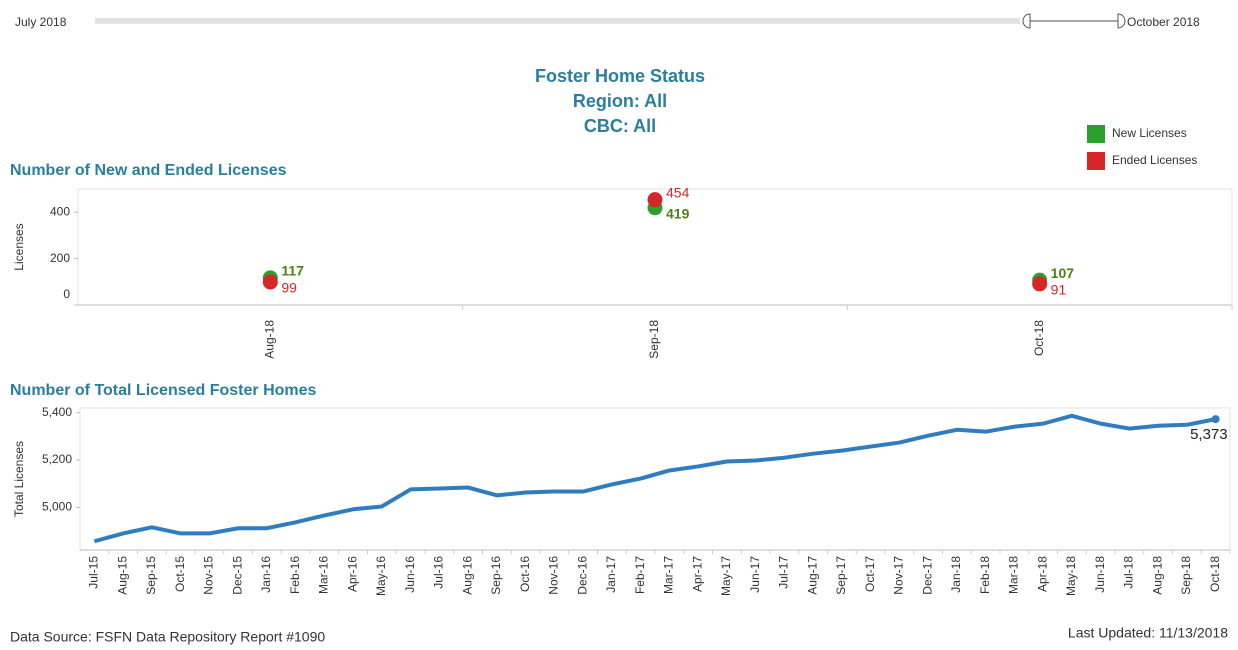 The height and width of the screenshot is (650, 1238). I want to click on value-label: 99, so click(289, 288).